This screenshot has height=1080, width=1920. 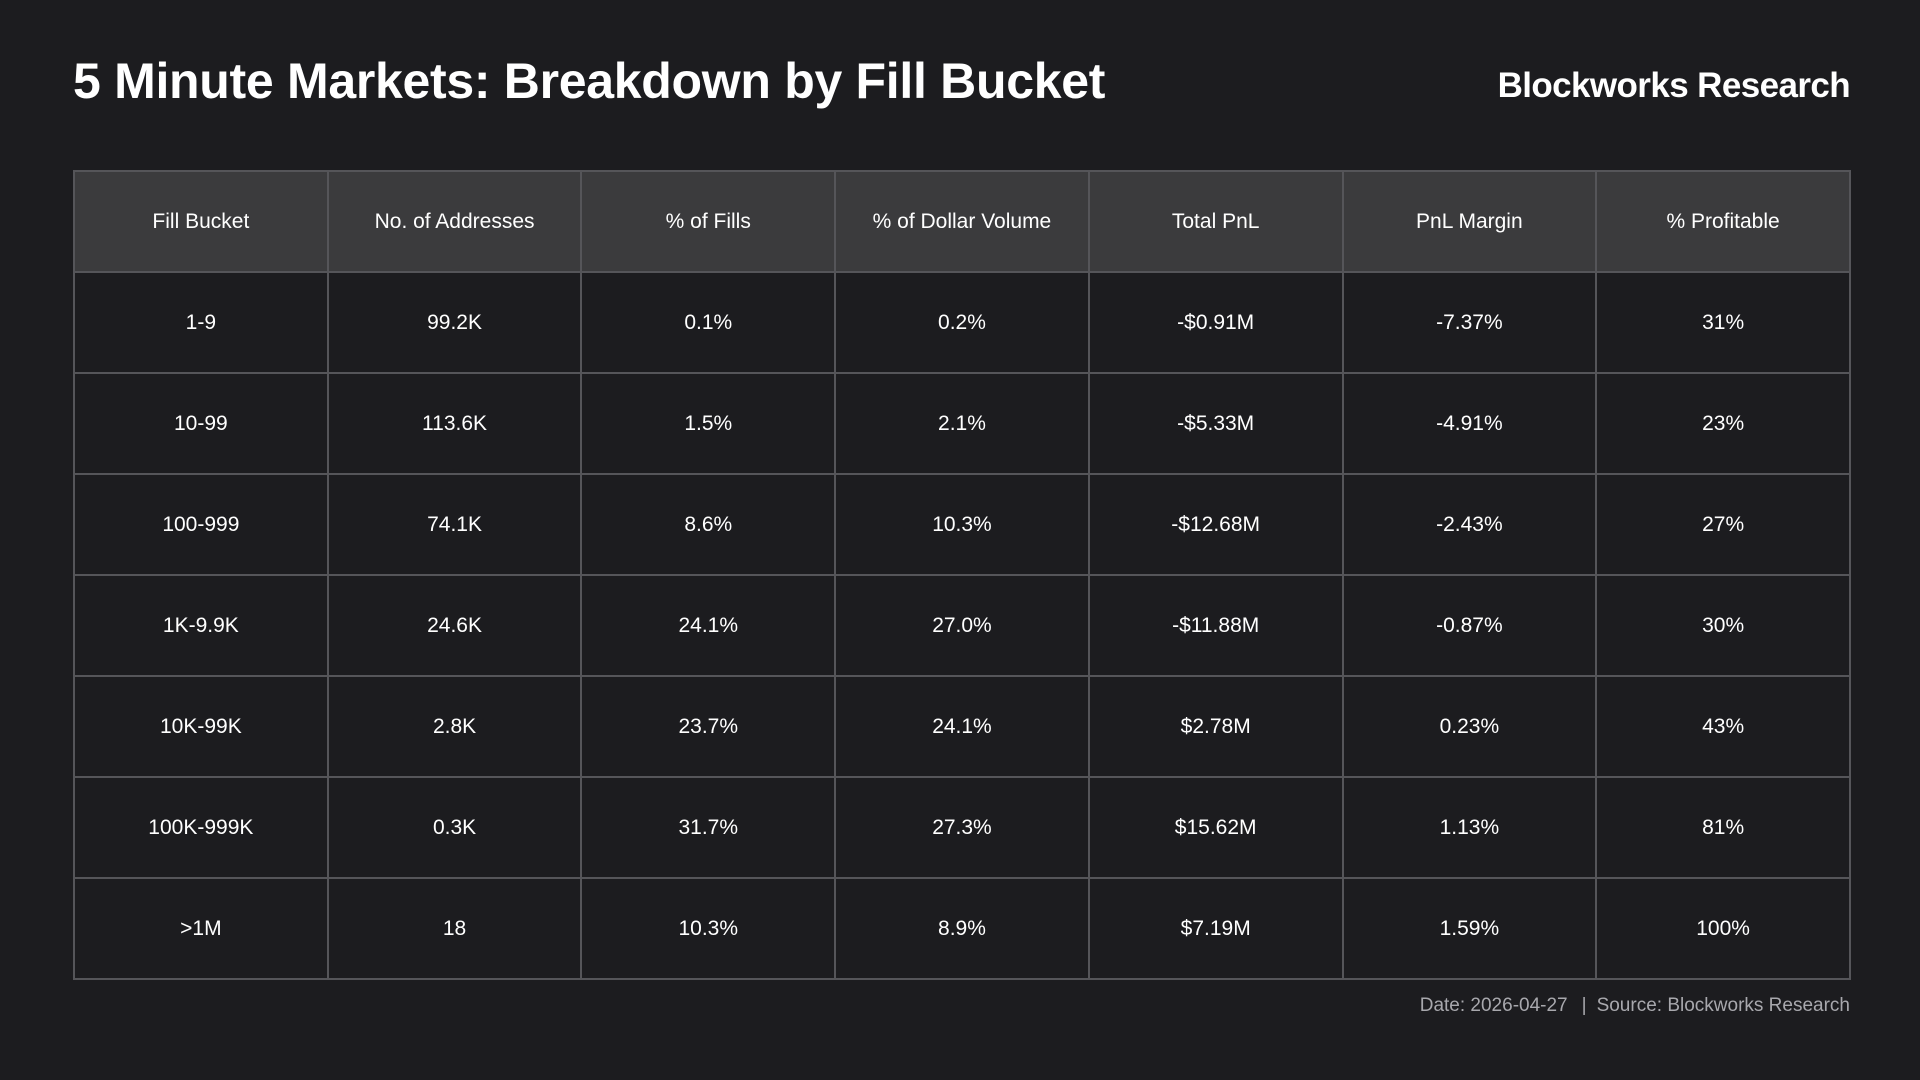 What do you see at coordinates (1723, 423) in the screenshot?
I see `table-cell: 23%` at bounding box center [1723, 423].